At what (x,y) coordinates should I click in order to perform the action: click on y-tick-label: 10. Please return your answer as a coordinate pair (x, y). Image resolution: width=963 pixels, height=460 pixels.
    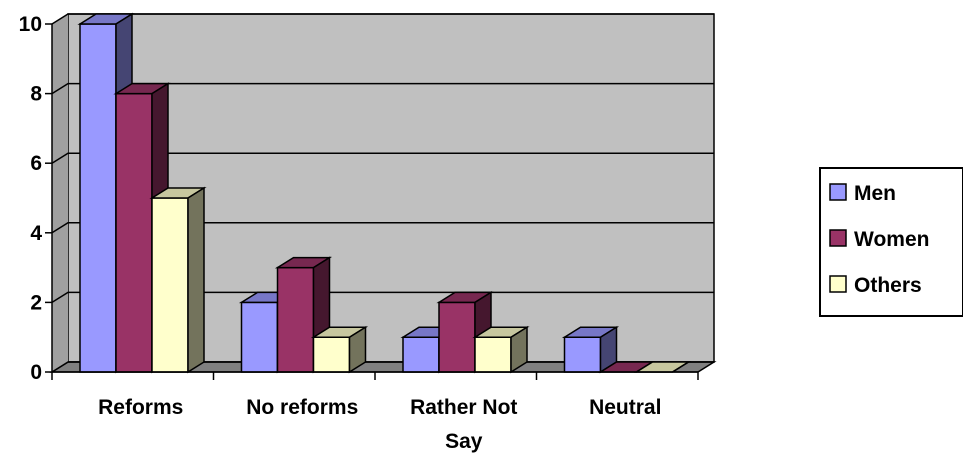
    Looking at the image, I should click on (30, 24).